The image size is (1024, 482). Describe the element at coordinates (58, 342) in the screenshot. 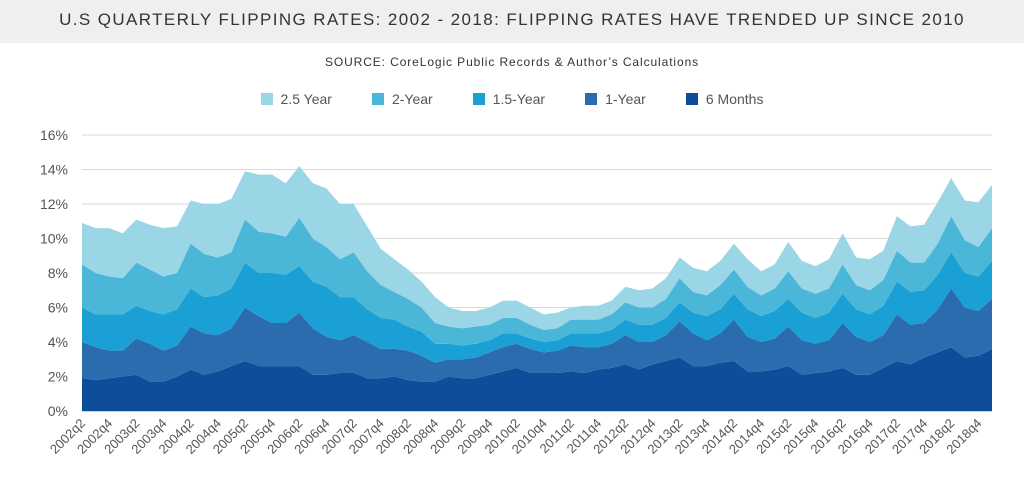

I see `y-tick-label: 4%` at that location.